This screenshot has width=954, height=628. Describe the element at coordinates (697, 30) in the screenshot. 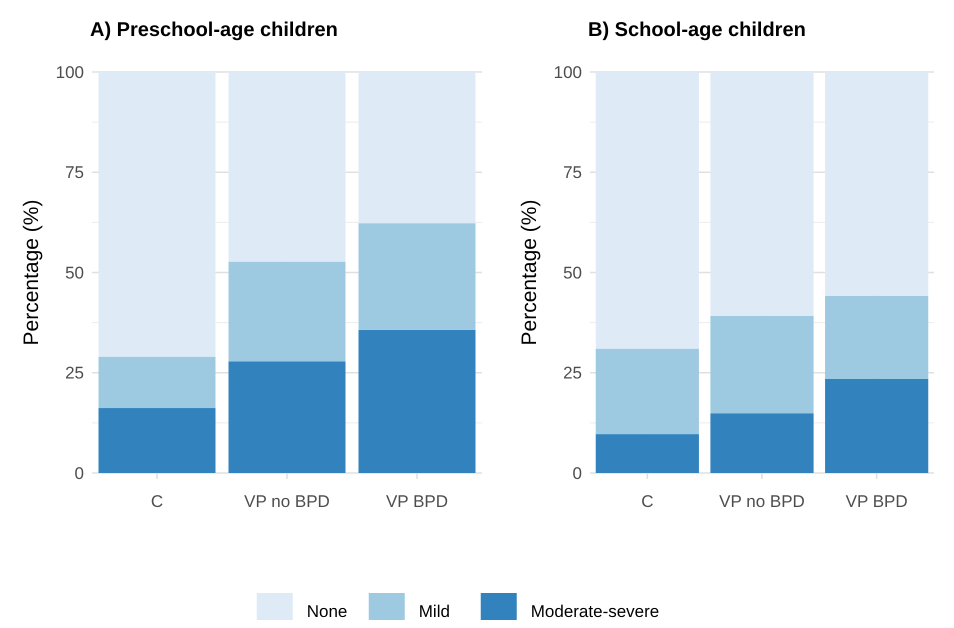

I see `chart-title: B) School-age children` at that location.